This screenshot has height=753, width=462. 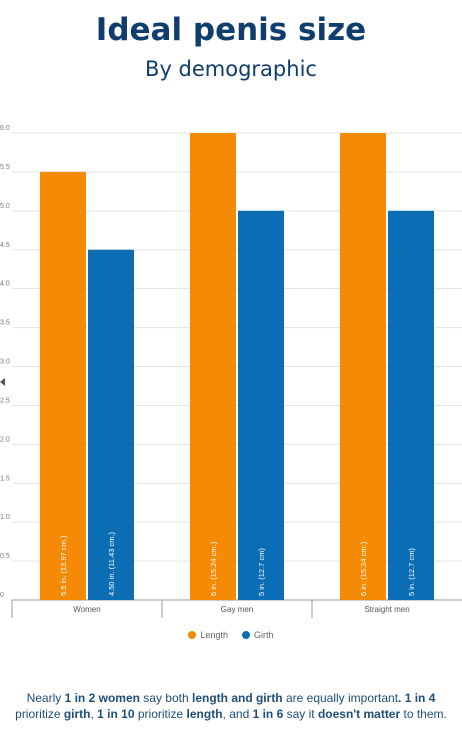 What do you see at coordinates (5, 167) in the screenshot?
I see `y-tick-label: 5.5` at bounding box center [5, 167].